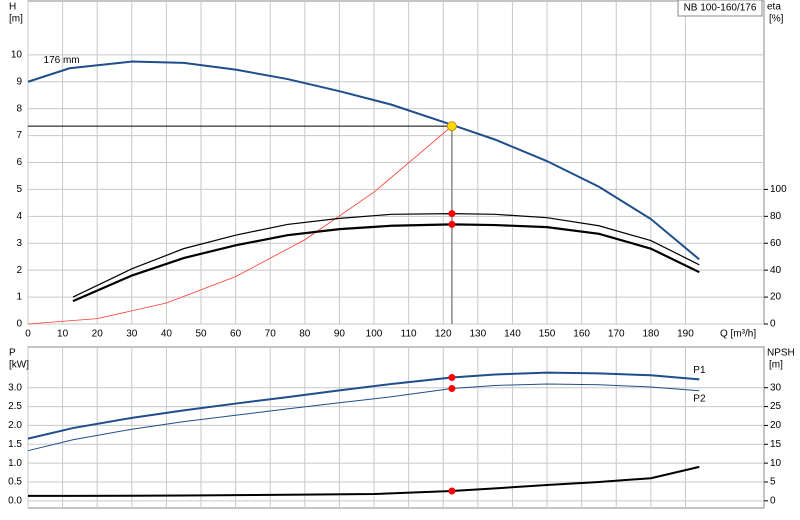  Describe the element at coordinates (616, 334) in the screenshot. I see `x-tick-label: 170` at that location.